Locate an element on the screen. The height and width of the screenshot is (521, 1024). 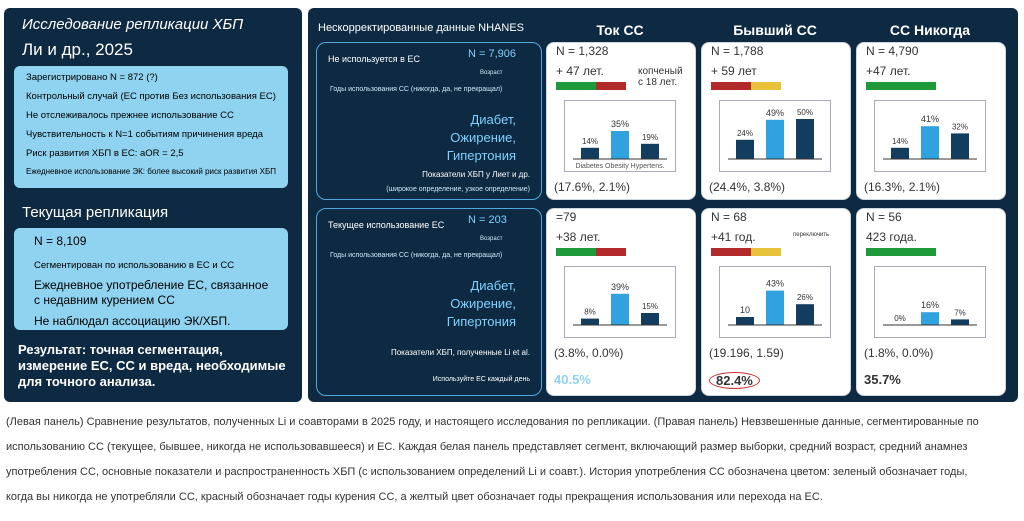
bar-chart: 10 43% 26% is located at coordinates (775, 302).